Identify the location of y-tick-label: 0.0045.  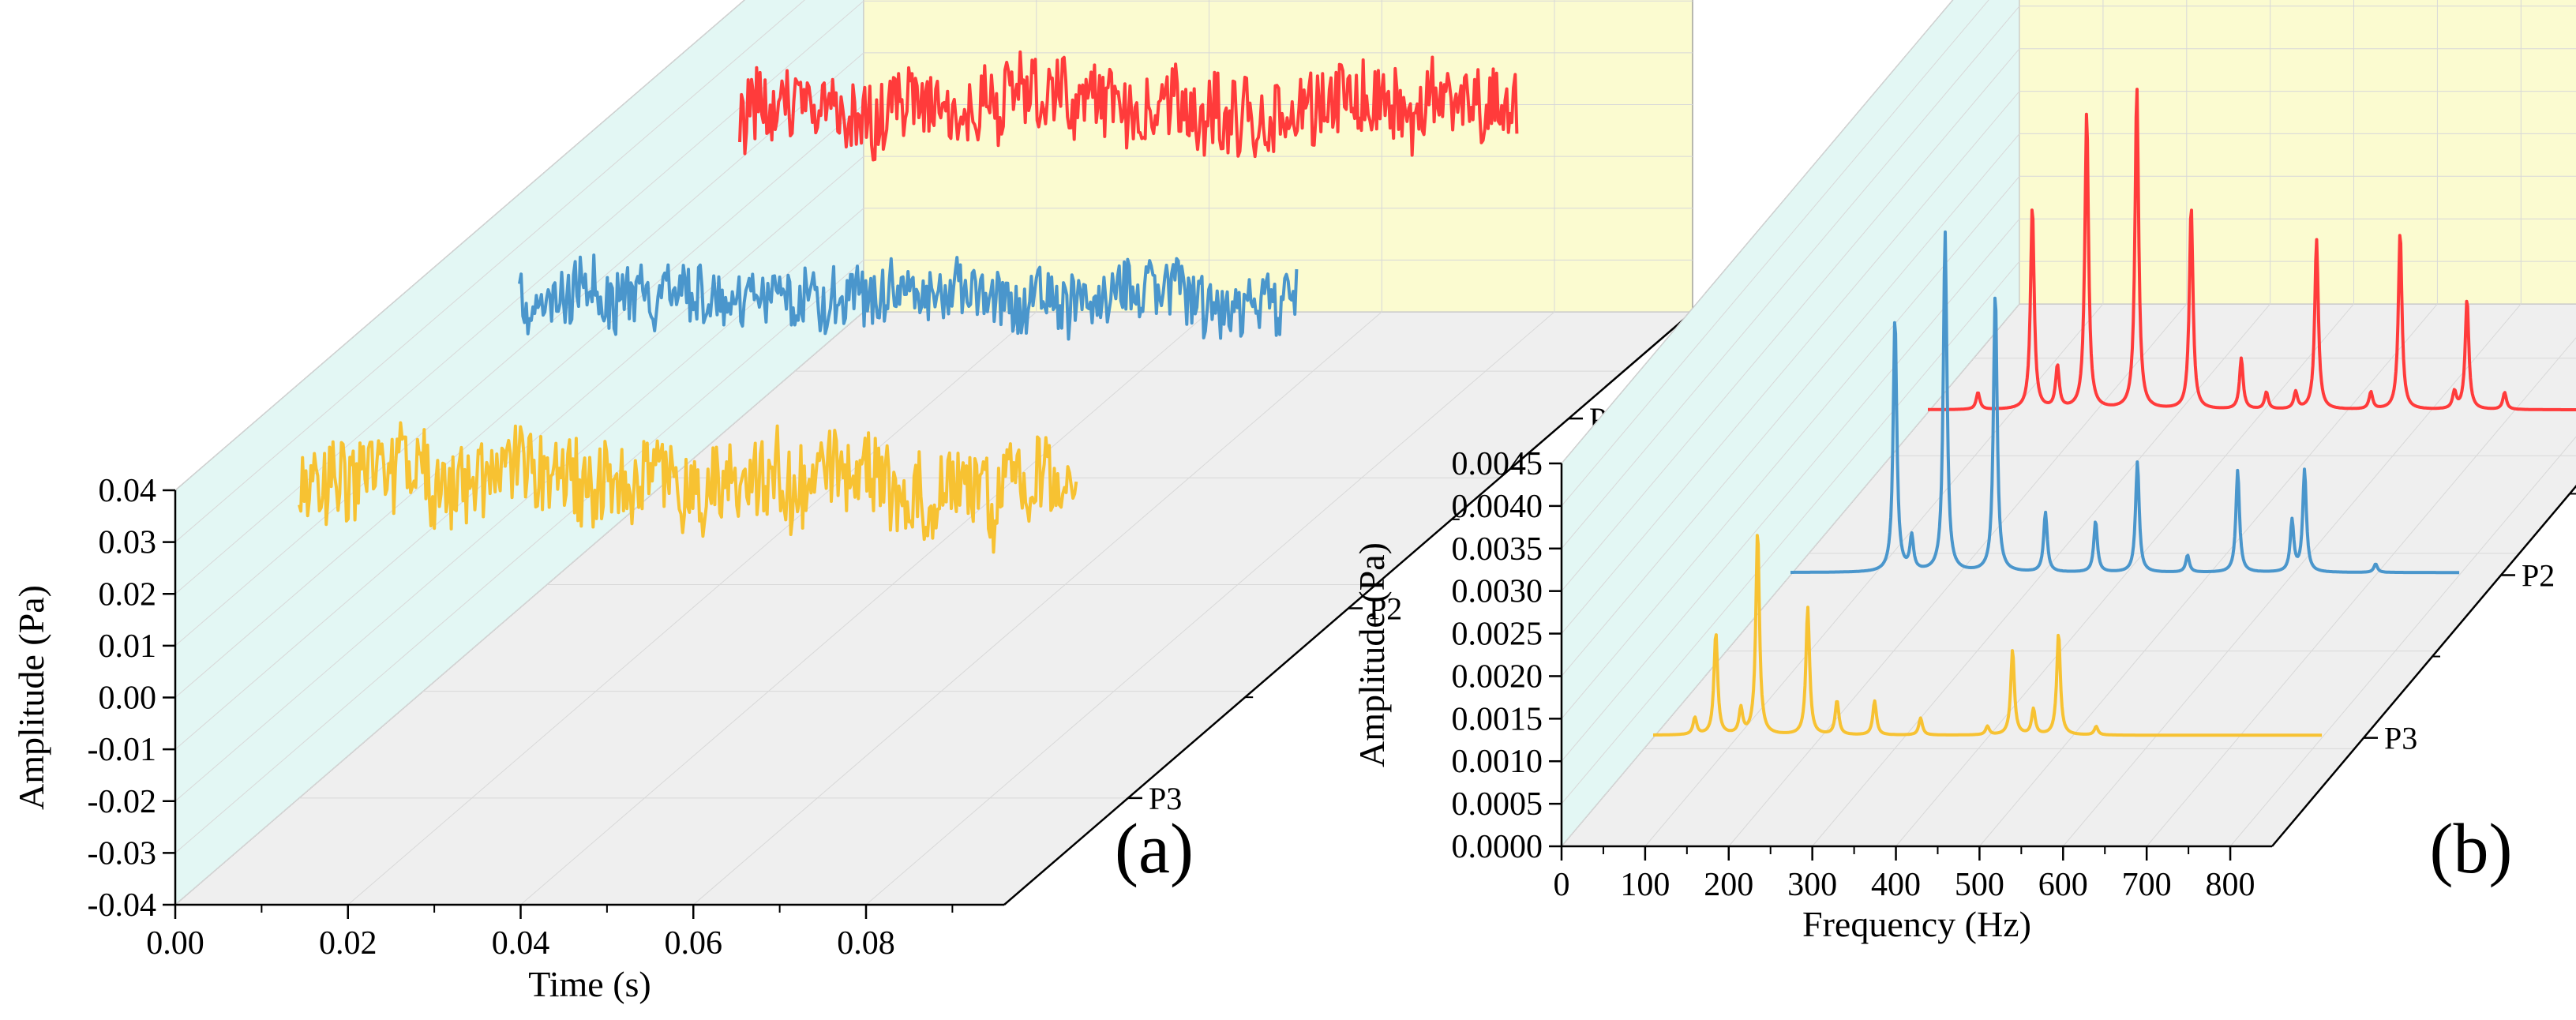
(1497, 464).